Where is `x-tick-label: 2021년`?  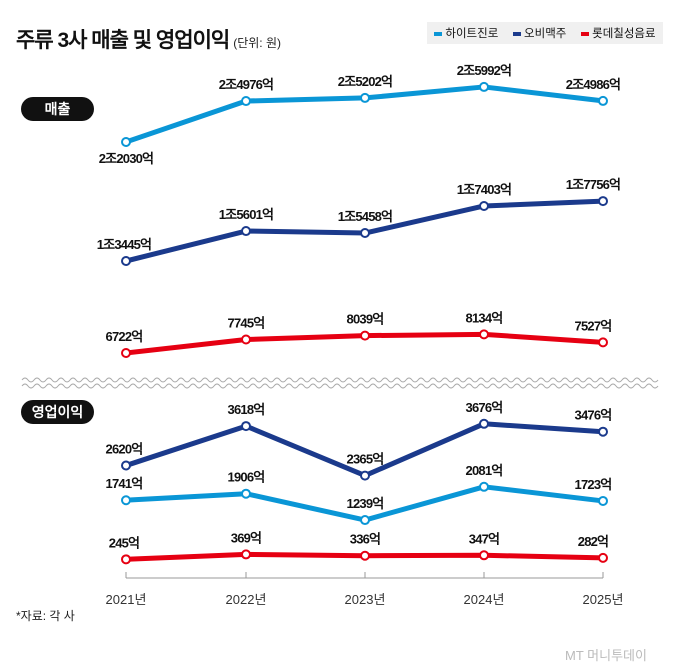
x-tick-label: 2021년 is located at coordinates (126, 599).